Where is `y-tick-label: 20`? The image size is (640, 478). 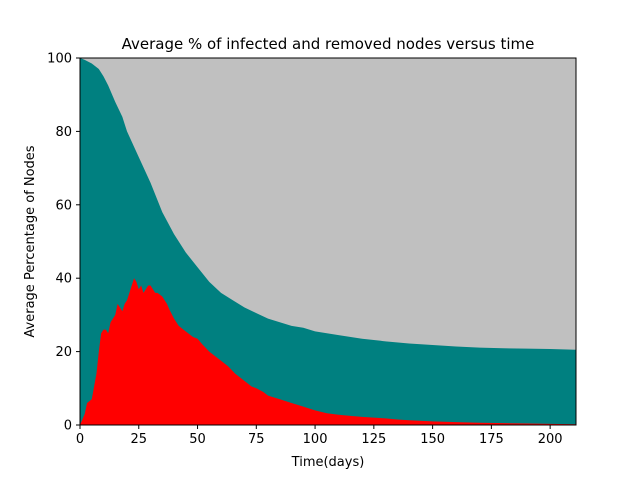
y-tick-label: 20 is located at coordinates (63, 352).